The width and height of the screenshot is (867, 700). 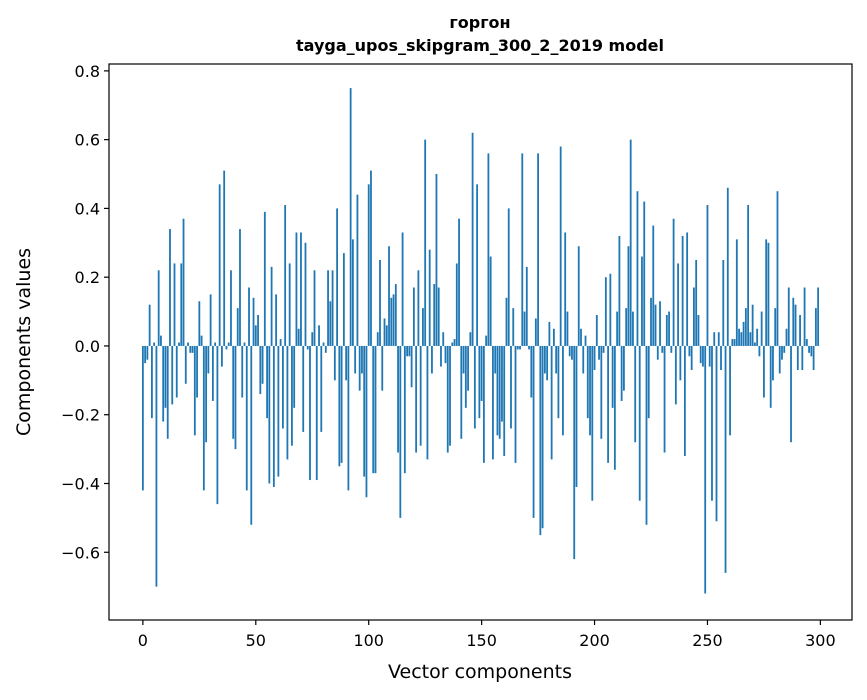 What do you see at coordinates (368, 640) in the screenshot?
I see `x-tick-label: 100` at bounding box center [368, 640].